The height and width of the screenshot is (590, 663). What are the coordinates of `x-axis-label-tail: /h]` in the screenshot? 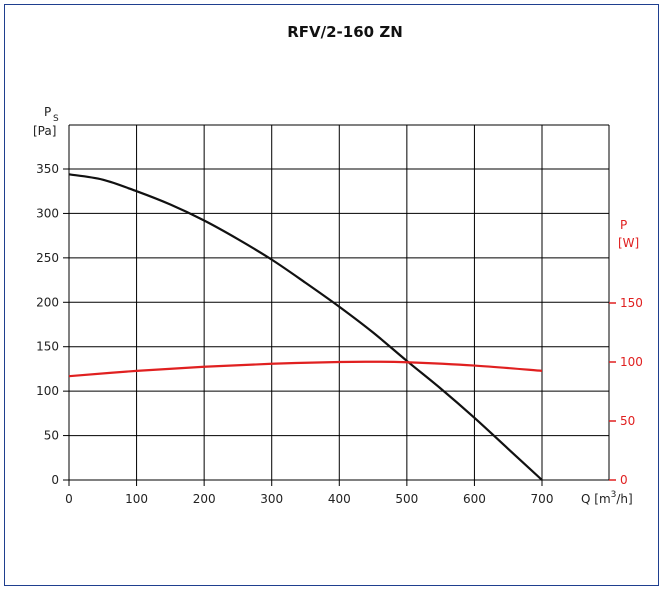 It's located at (624, 499).